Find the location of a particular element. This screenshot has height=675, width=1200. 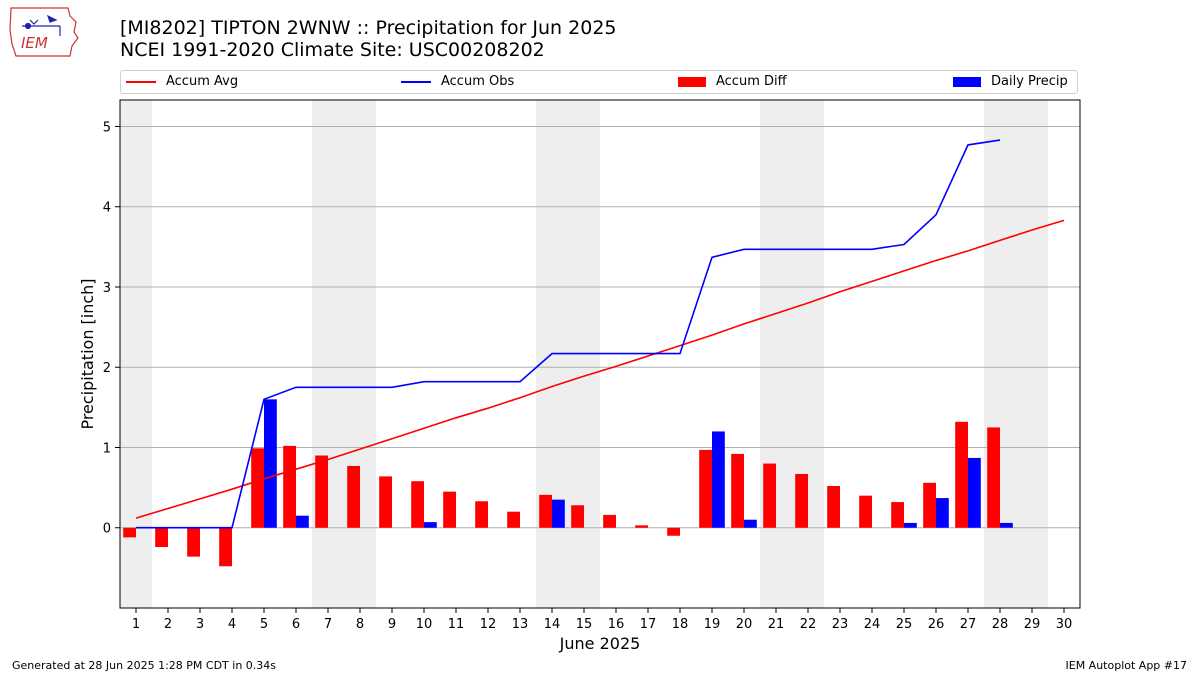

logo-text: IEM is located at coordinates (34, 43).